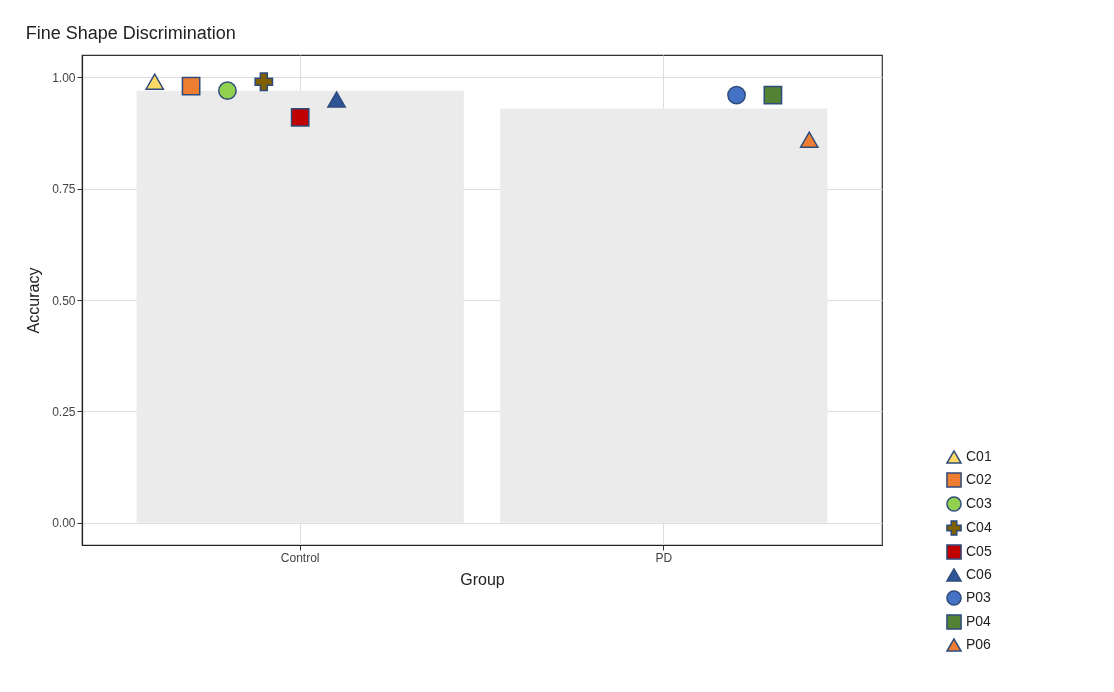 The image size is (1114, 692). What do you see at coordinates (64, 300) in the screenshot?
I see `y-tick-label: 0.50` at bounding box center [64, 300].